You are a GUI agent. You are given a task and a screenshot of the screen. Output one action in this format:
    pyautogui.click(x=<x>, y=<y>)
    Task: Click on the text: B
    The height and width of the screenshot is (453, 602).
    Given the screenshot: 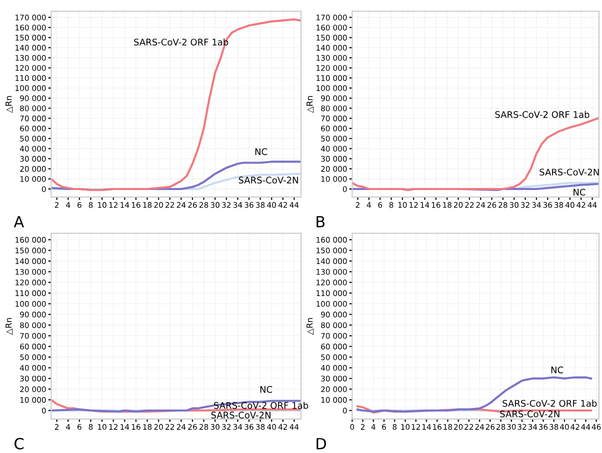 What is the action you would take?
    pyautogui.click(x=320, y=222)
    